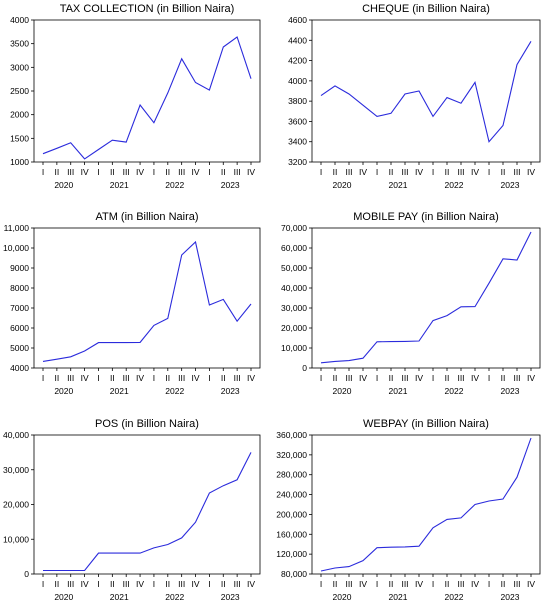  I want to click on y-tick-label: 0, so click(26, 574).